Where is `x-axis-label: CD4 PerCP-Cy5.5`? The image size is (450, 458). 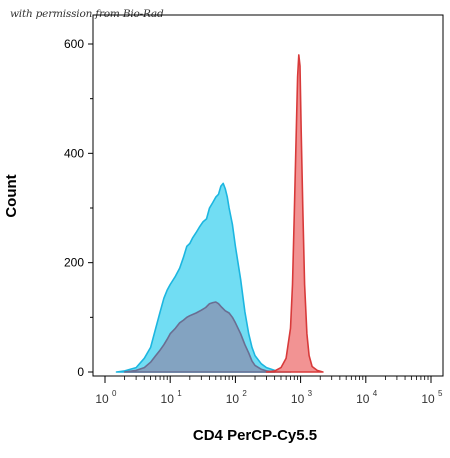
x-axis-label: CD4 PerCP-Cy5.5 is located at coordinates (255, 435).